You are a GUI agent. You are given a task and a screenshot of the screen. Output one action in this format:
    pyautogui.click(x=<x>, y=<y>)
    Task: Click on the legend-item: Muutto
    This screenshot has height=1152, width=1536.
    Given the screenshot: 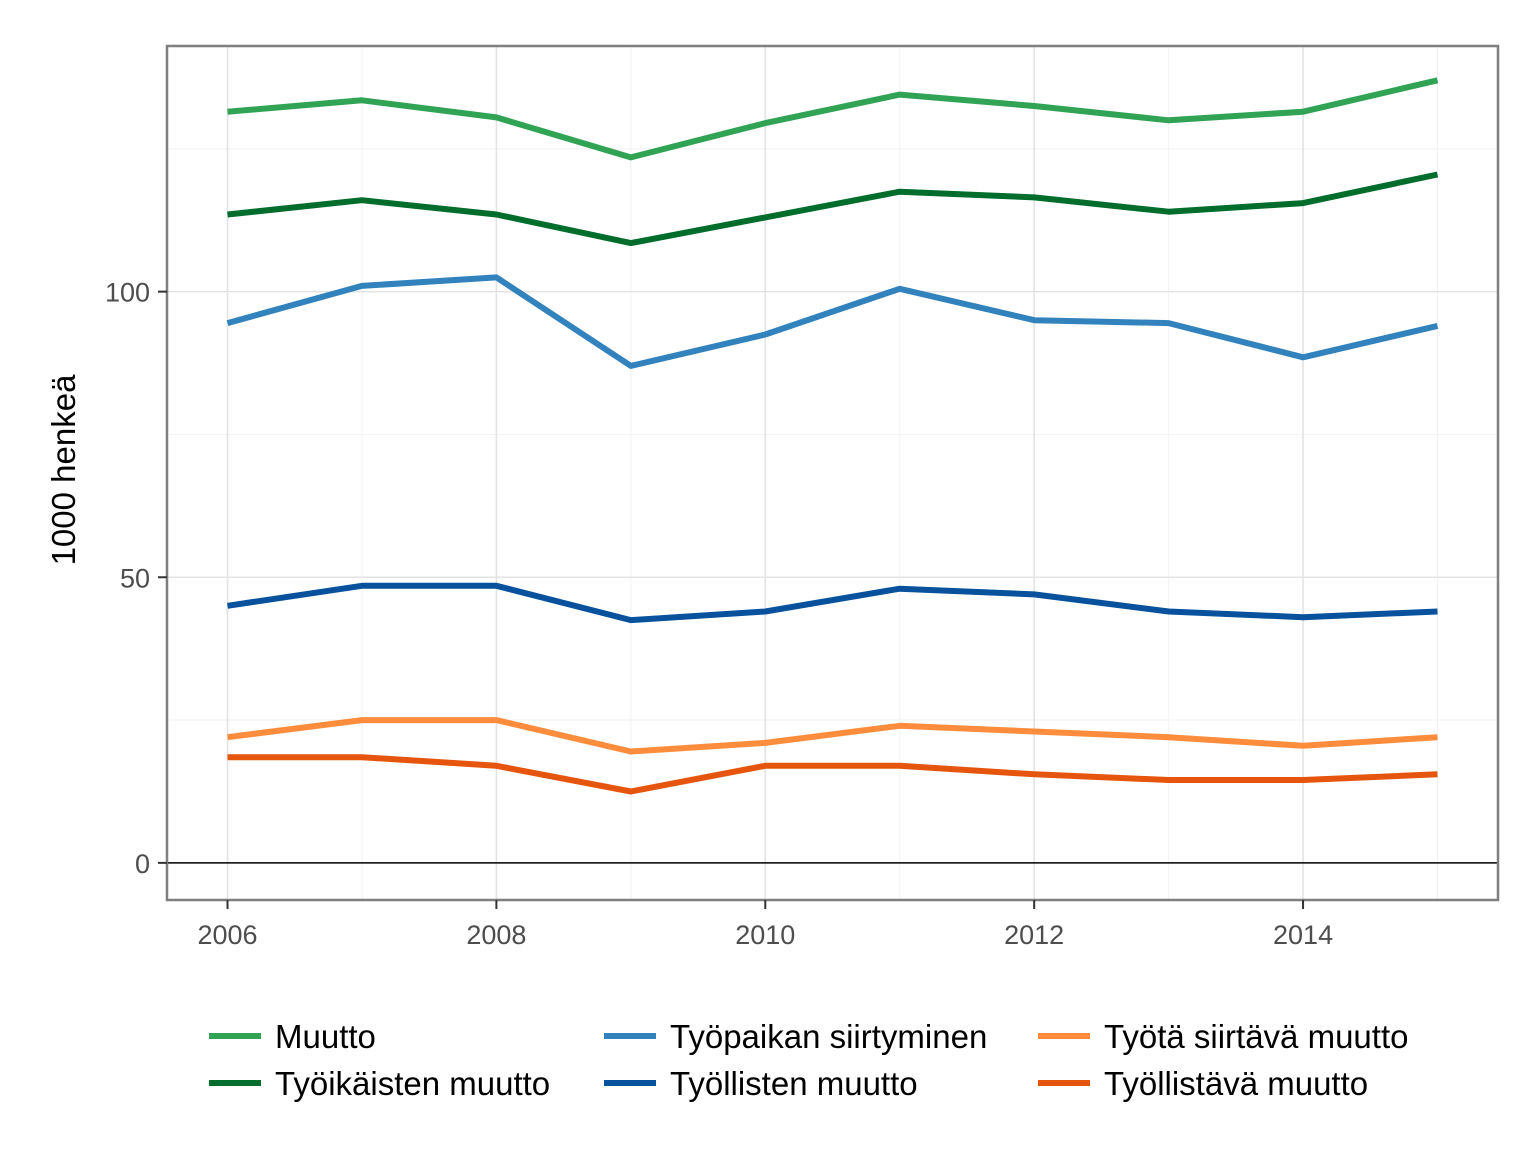 What is the action you would take?
    pyautogui.click(x=292, y=1036)
    